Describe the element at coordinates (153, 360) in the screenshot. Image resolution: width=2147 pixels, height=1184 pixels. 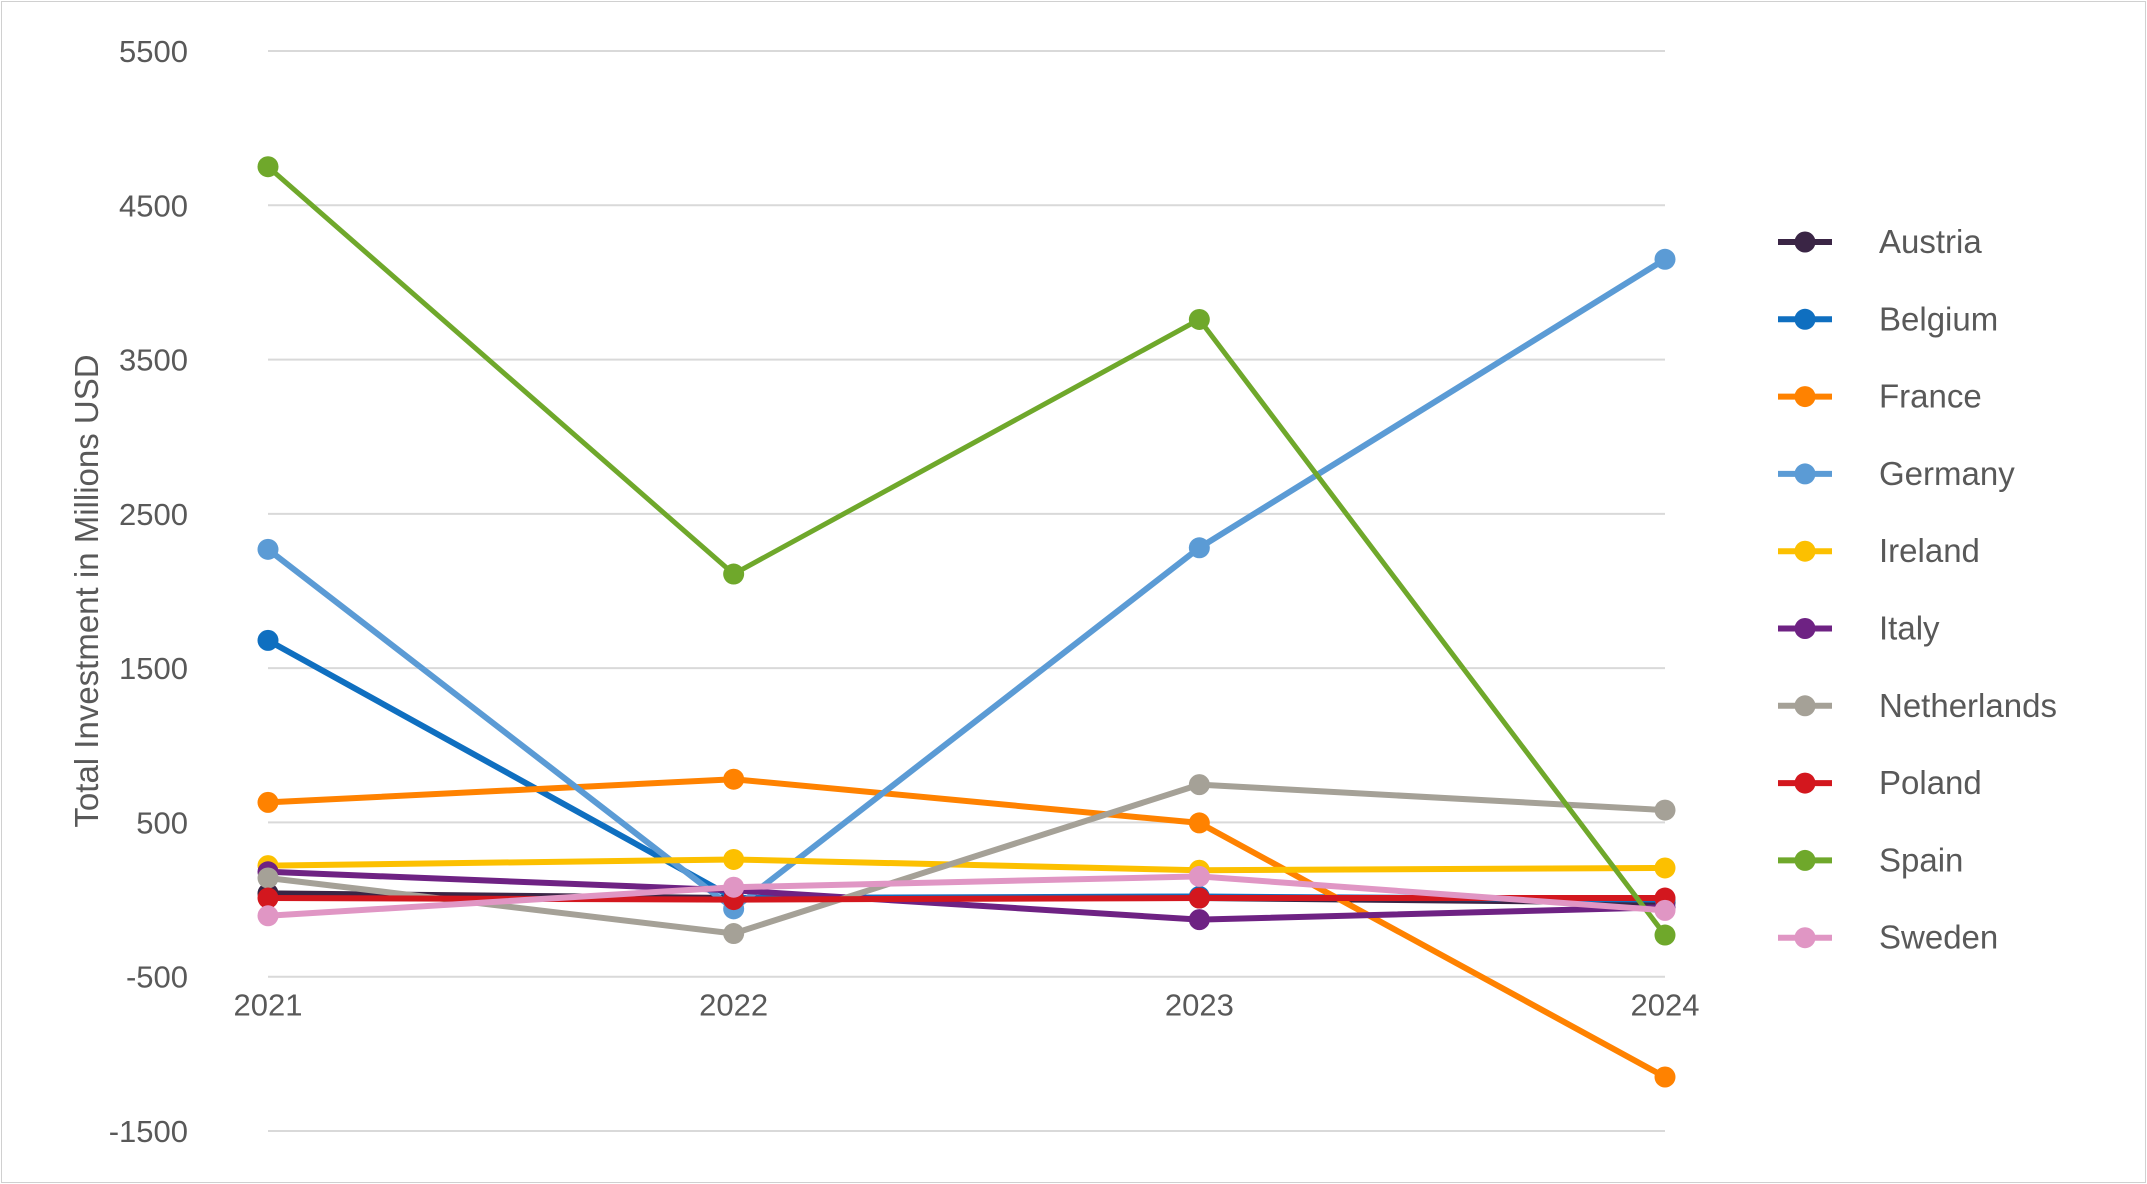
I see `y-tick-label: 3500` at that location.